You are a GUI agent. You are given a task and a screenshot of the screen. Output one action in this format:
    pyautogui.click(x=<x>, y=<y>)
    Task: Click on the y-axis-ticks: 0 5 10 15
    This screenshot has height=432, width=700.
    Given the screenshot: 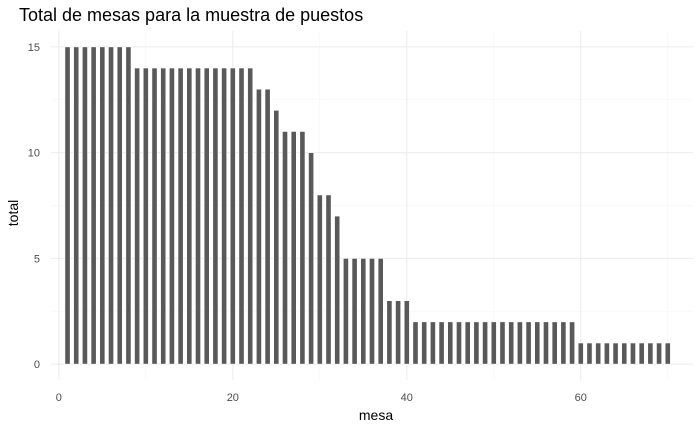 What is the action you would take?
    pyautogui.click(x=34, y=206)
    